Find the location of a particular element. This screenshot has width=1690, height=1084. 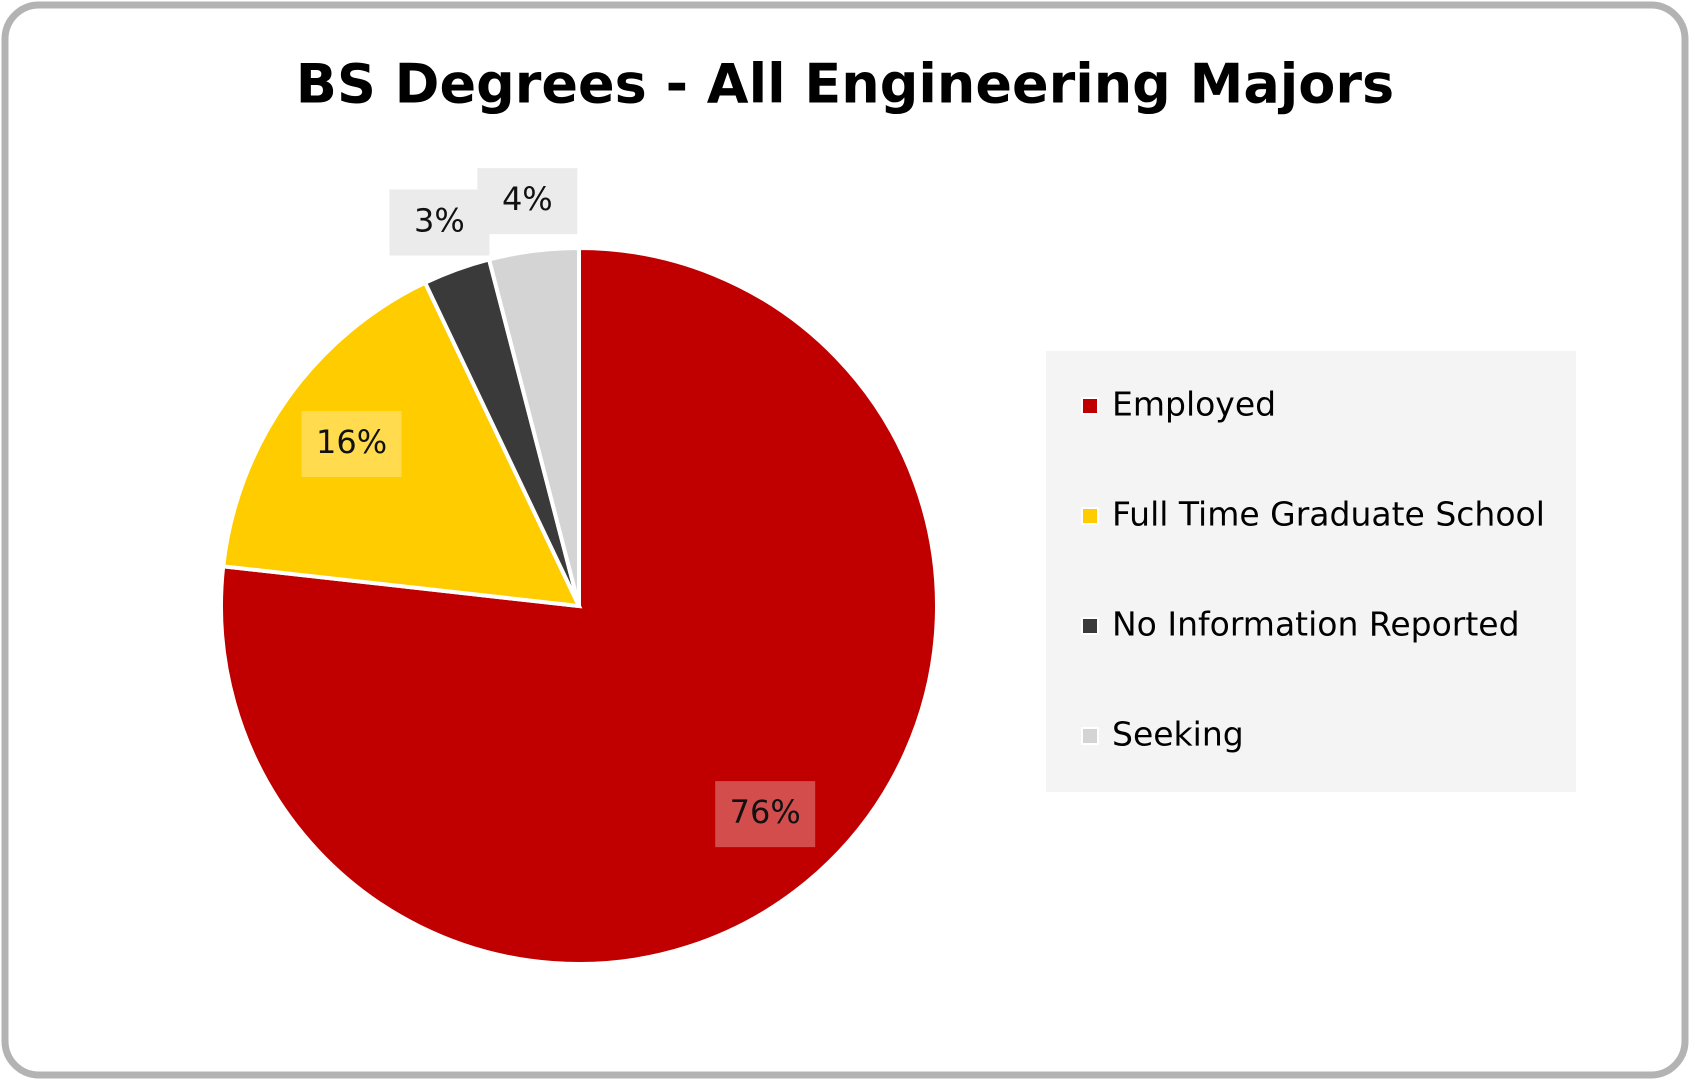

data-label: 3% is located at coordinates (439, 220).